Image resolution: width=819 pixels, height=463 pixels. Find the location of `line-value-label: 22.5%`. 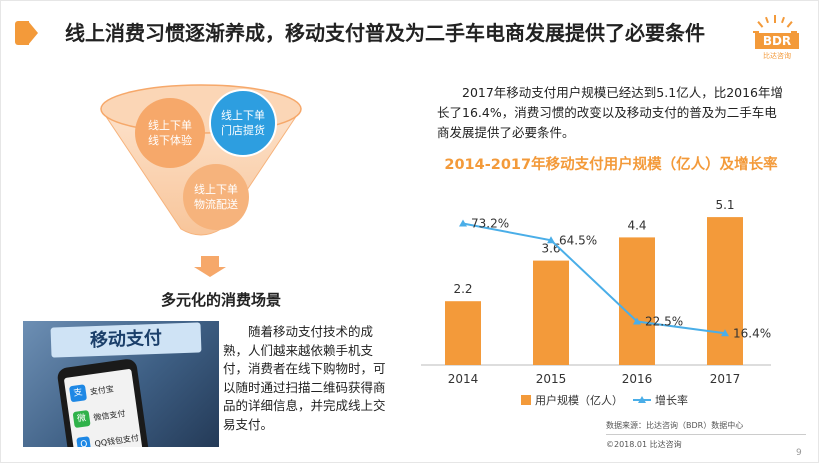

line-value-label: 22.5% is located at coordinates (664, 322).